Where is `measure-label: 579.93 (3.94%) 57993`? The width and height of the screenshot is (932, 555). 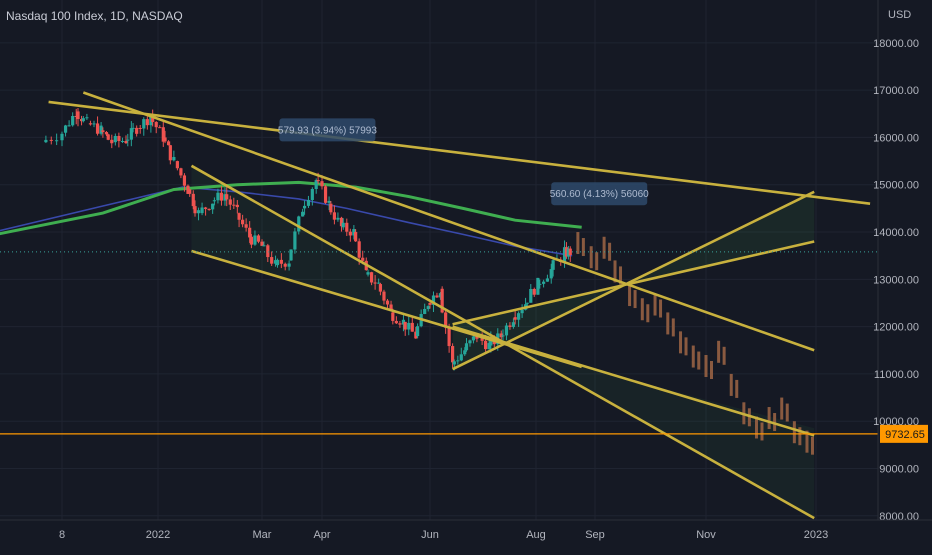
measure-label: 579.93 (3.94%) 57993 is located at coordinates (327, 130).